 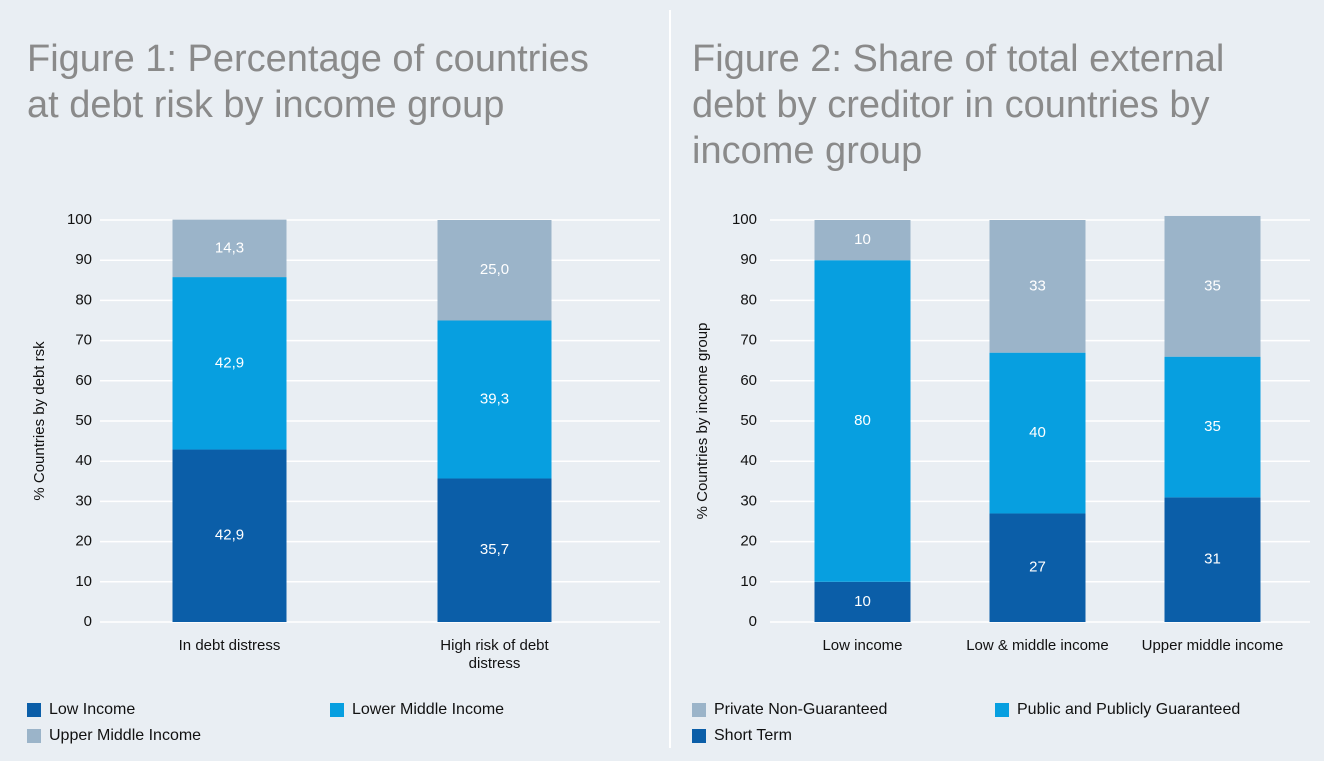 I want to click on x-tick-label: In debt distress, so click(x=229, y=645).